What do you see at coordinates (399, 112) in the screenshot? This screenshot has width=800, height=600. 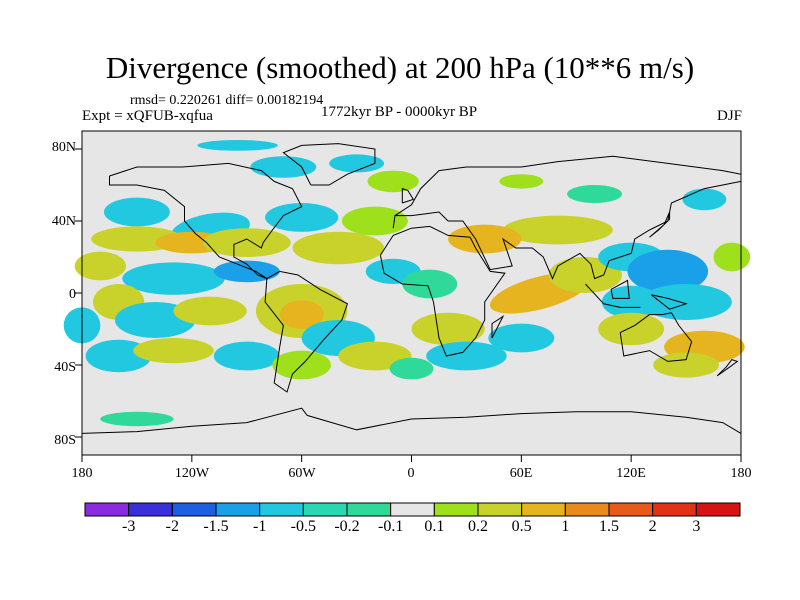 I see `period-label: 1772kyr BP - 0000kyr BP` at bounding box center [399, 112].